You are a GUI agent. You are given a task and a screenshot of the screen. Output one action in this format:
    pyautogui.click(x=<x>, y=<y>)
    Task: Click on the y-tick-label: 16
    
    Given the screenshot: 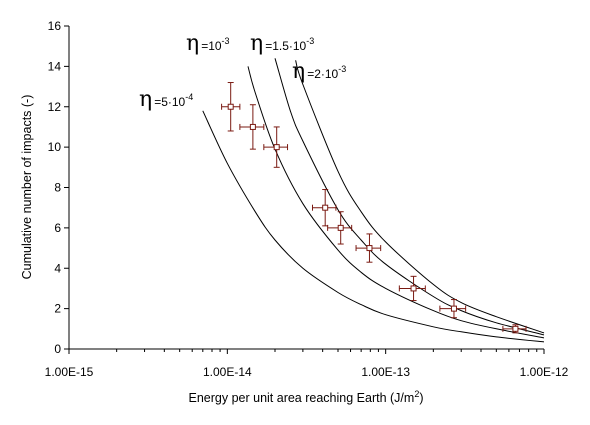 What is the action you would take?
    pyautogui.click(x=55, y=26)
    